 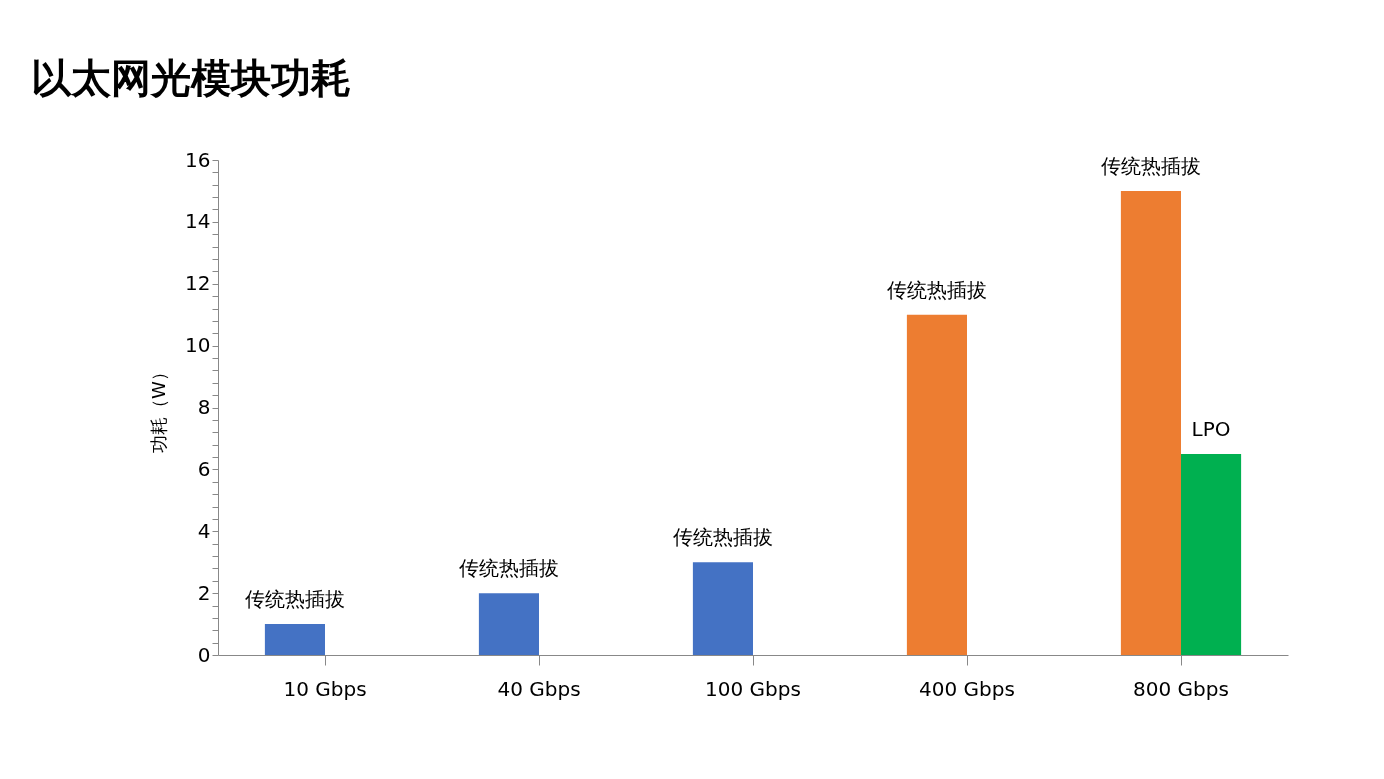 I want to click on x-tick-label: 800 Gbps, so click(x=1181, y=688).